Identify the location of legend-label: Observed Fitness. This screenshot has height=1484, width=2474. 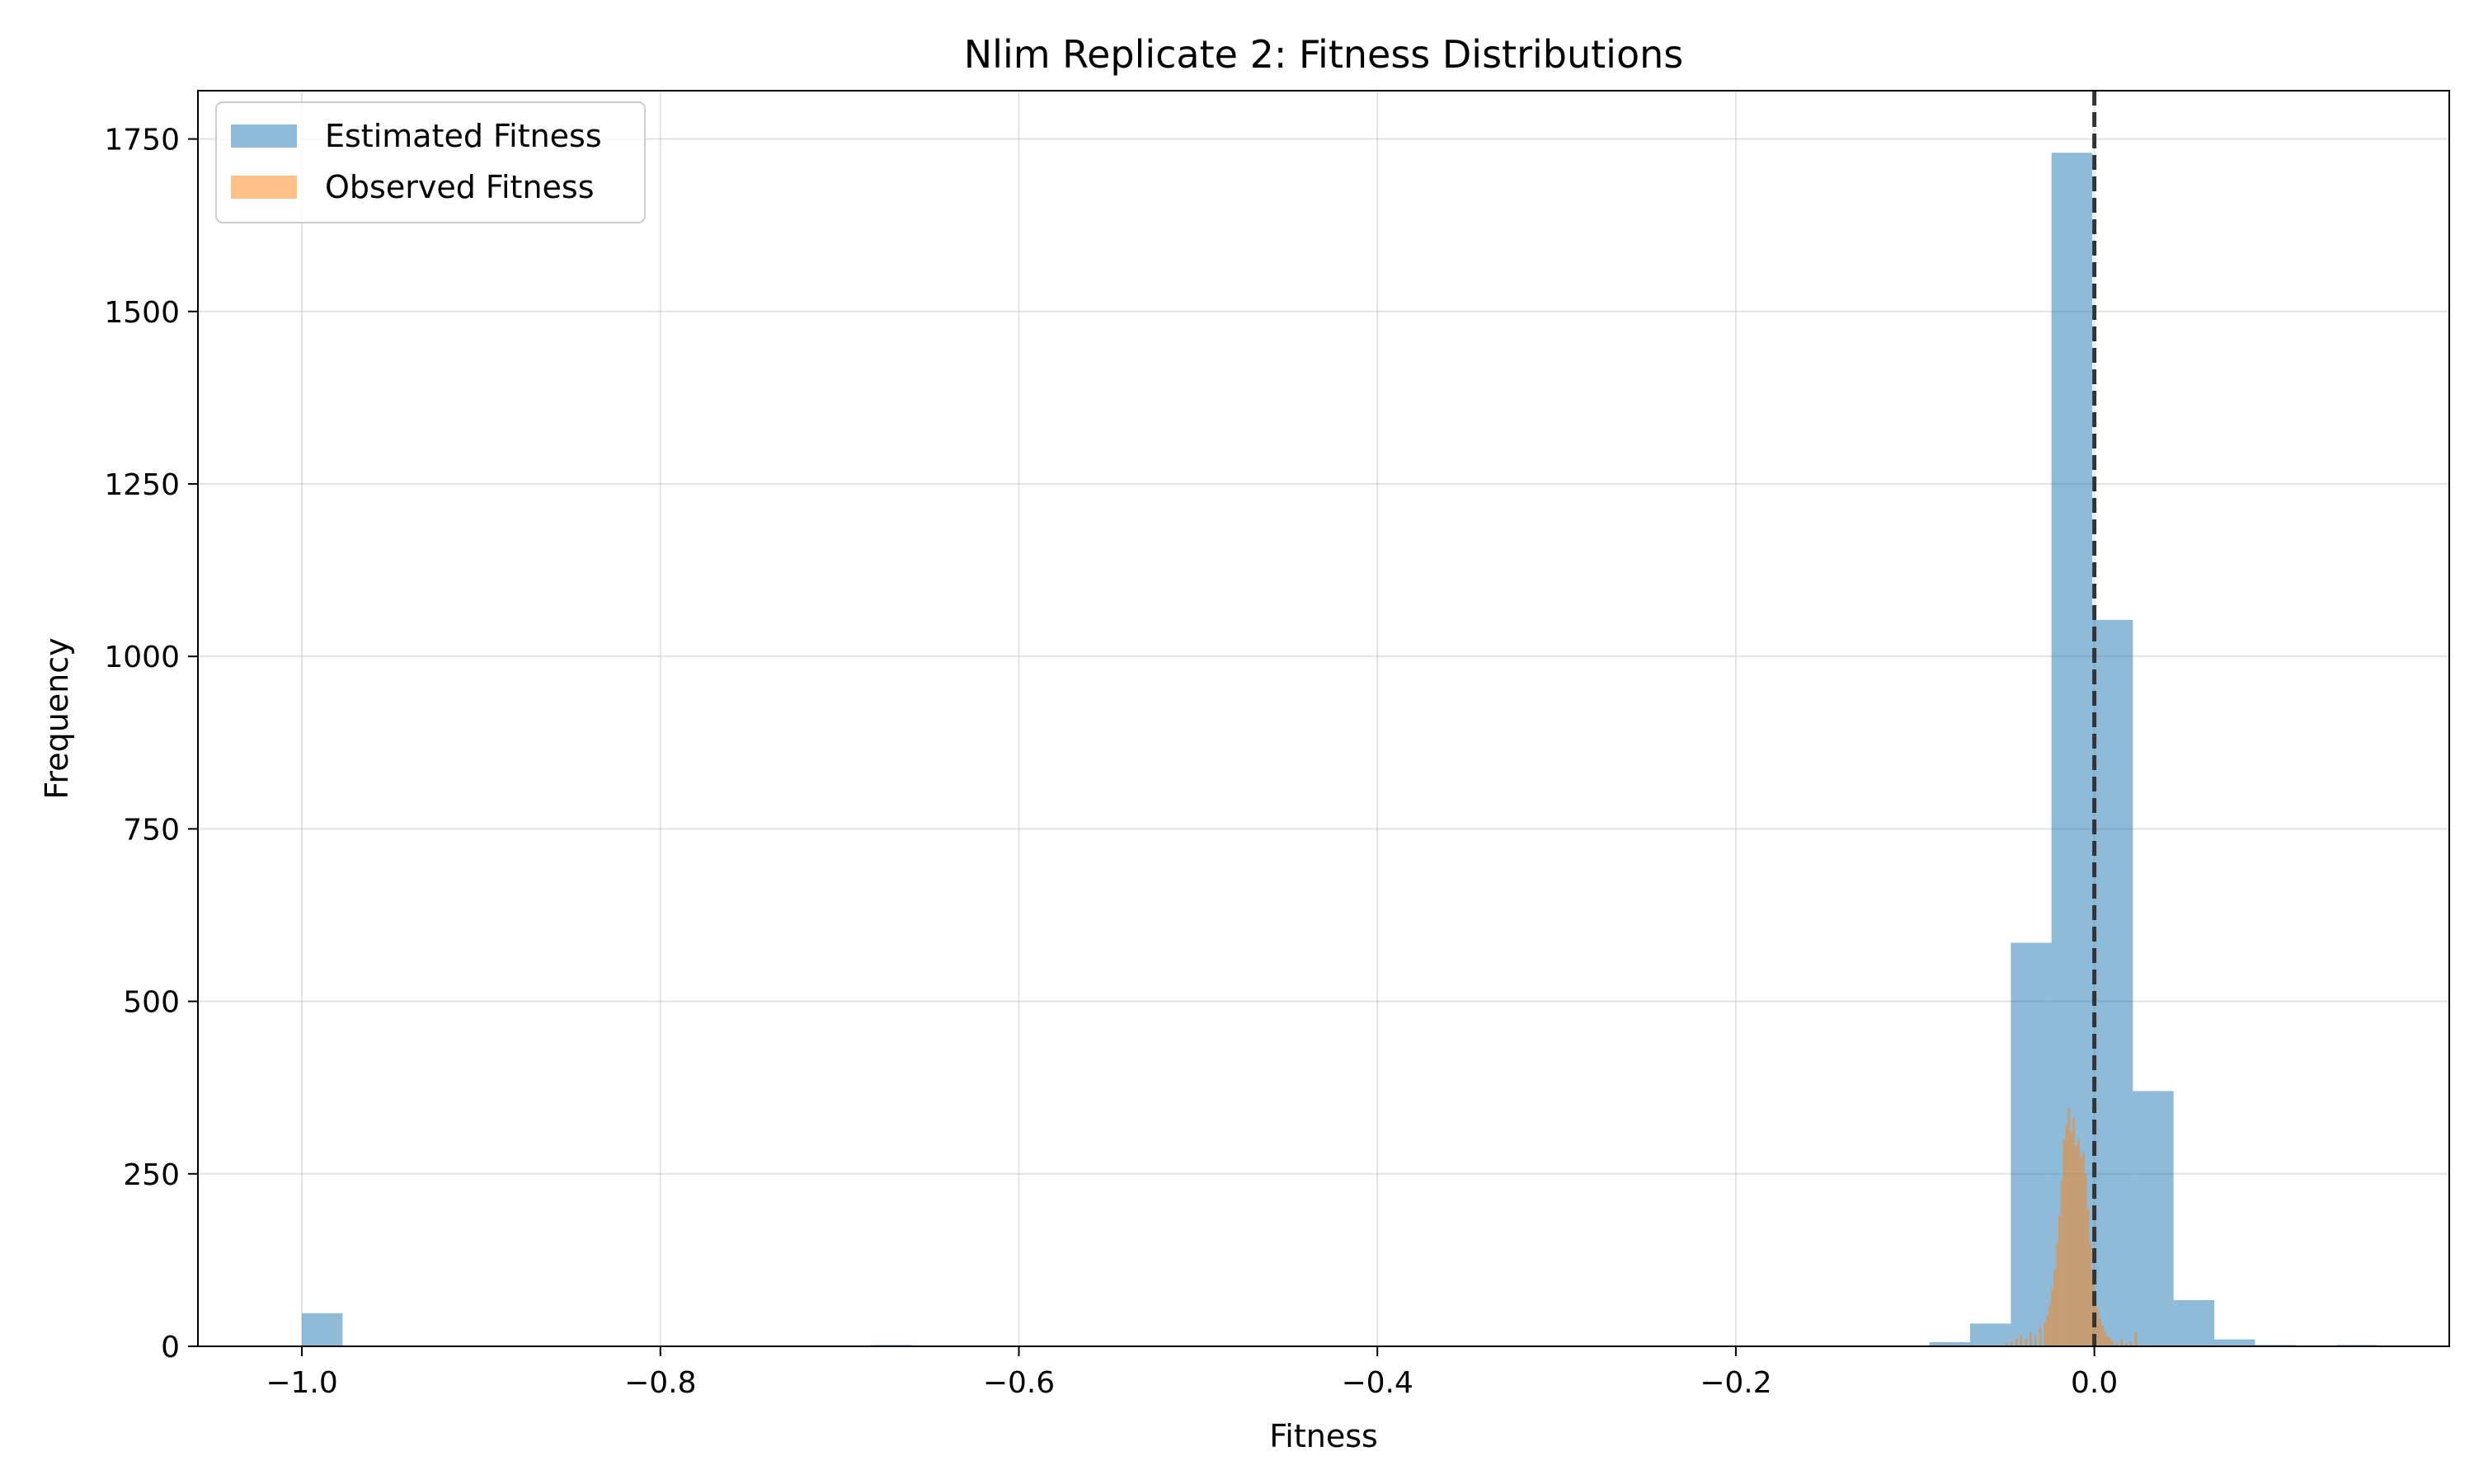
(460, 187).